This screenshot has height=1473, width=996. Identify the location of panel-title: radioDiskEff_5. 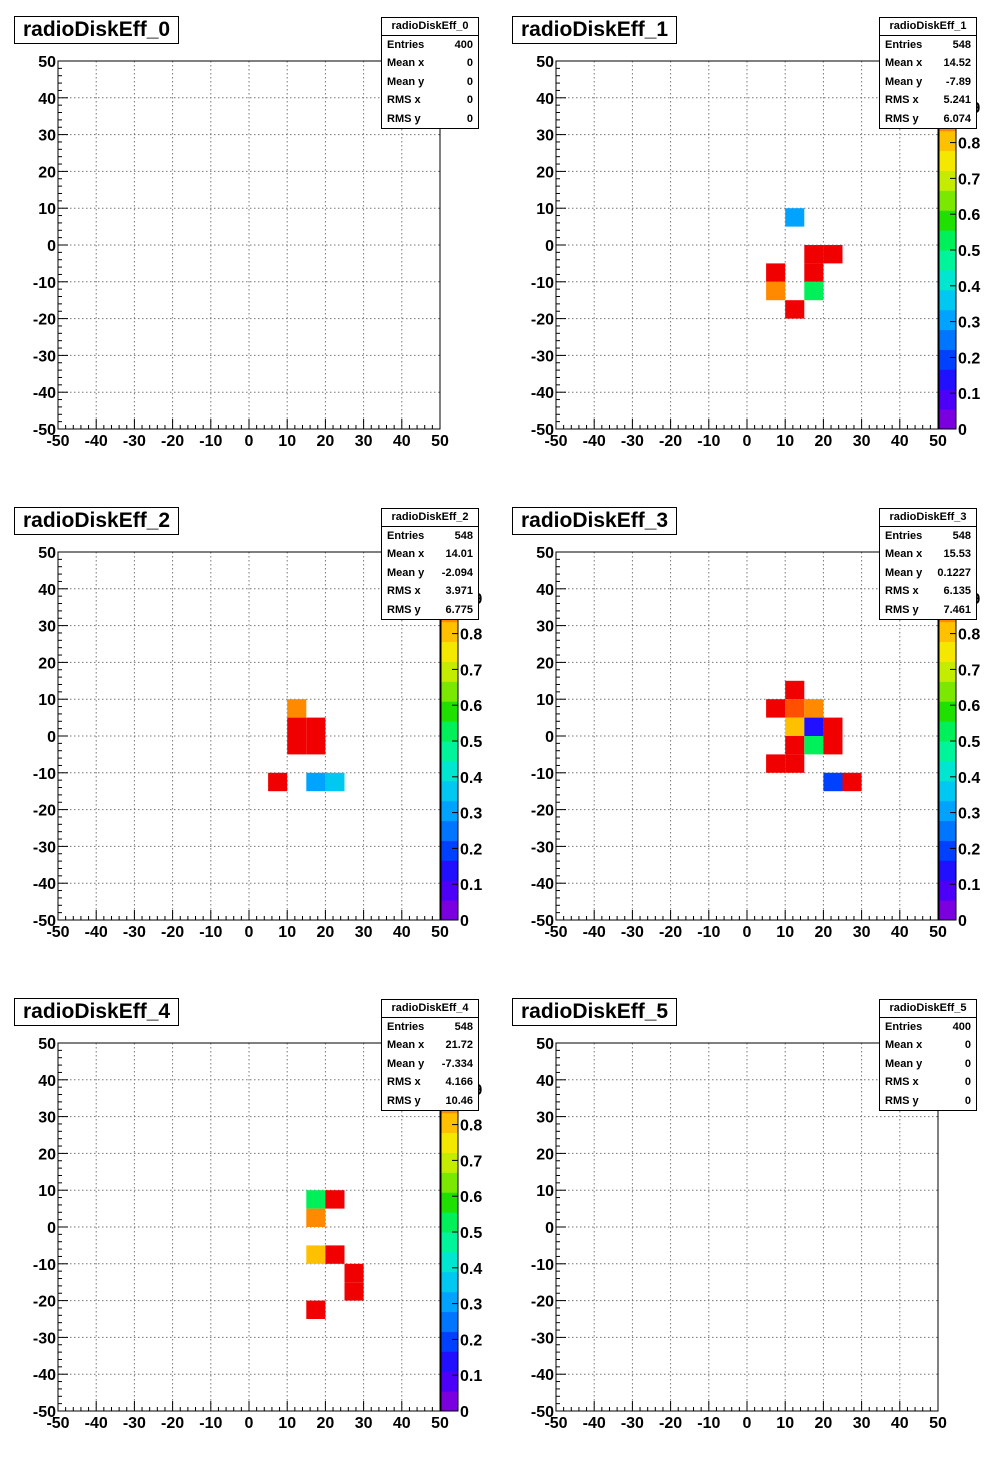
(595, 1012).